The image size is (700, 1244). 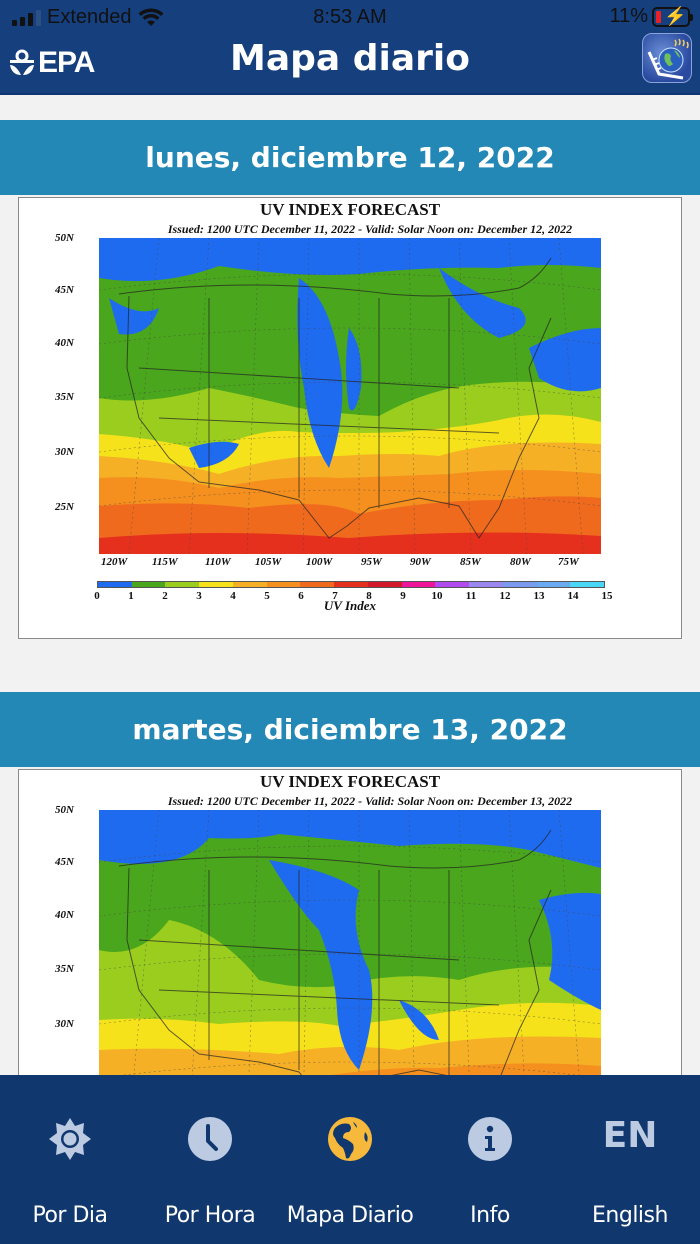 What do you see at coordinates (350, 729) in the screenshot?
I see `day-header-2: martes, diciembre 13, 2022` at bounding box center [350, 729].